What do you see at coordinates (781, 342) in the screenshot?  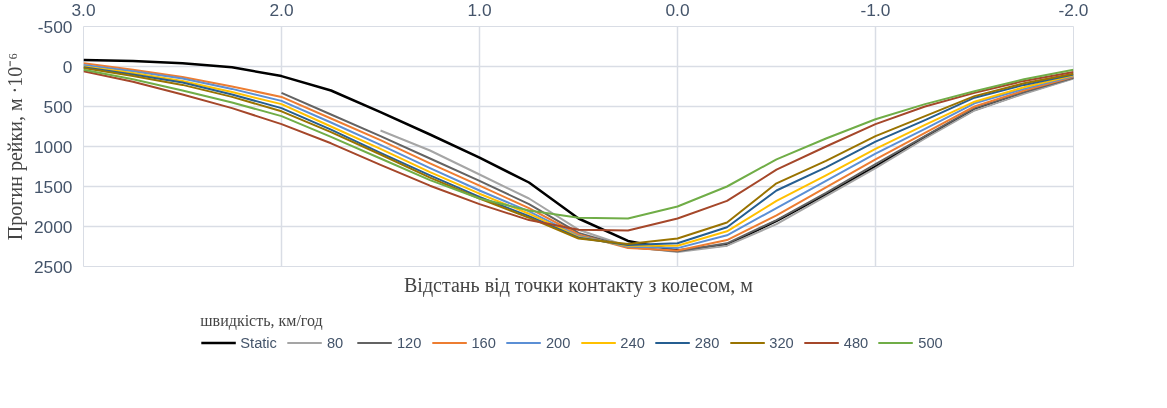 I see `legend-label: 320` at bounding box center [781, 342].